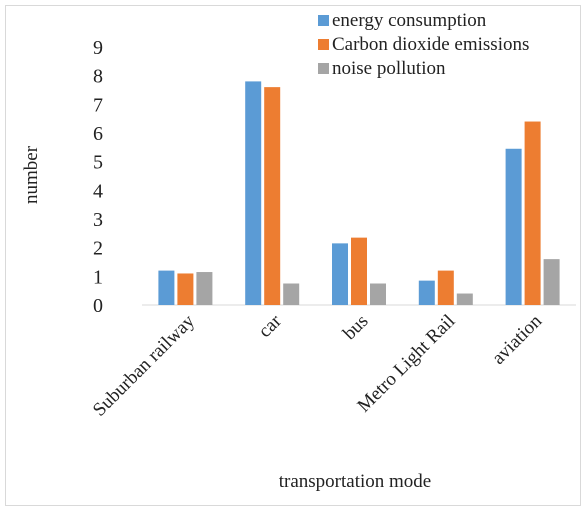 Image resolution: width=588 pixels, height=513 pixels. I want to click on y-tick-label: 5, so click(98, 163).